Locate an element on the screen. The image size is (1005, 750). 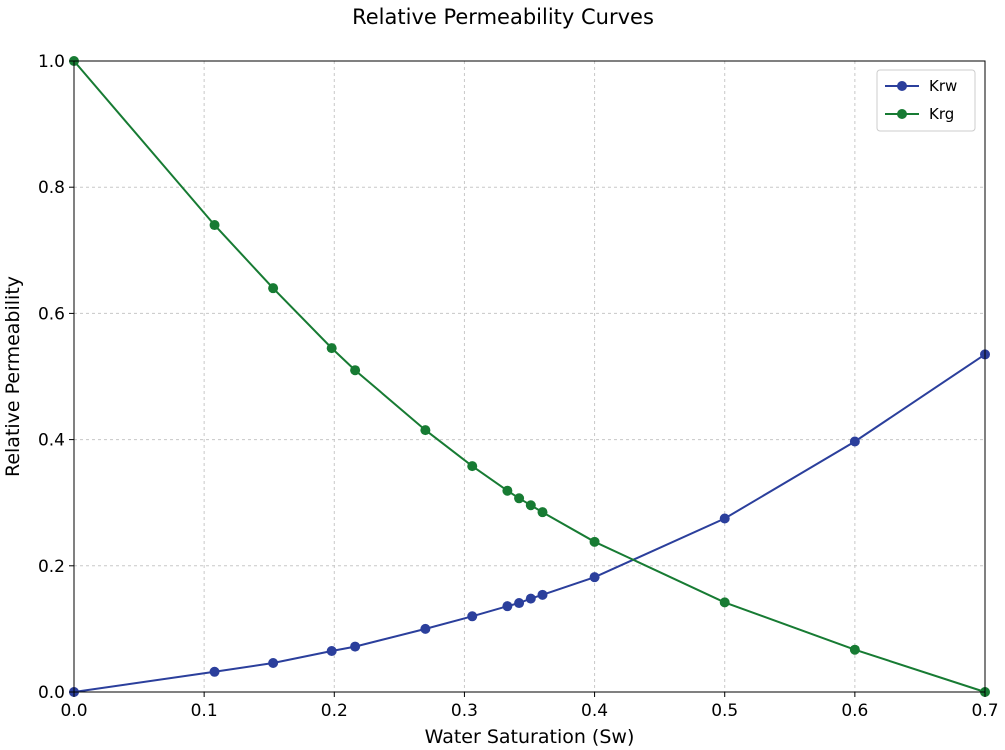
x-tick-label: 0.0 is located at coordinates (73, 711).